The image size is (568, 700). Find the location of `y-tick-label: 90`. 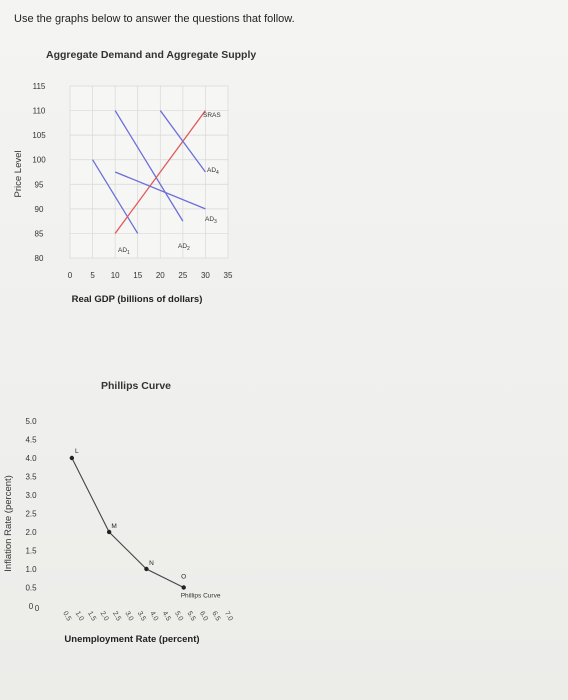

y-tick-label: 90 is located at coordinates (39, 209).